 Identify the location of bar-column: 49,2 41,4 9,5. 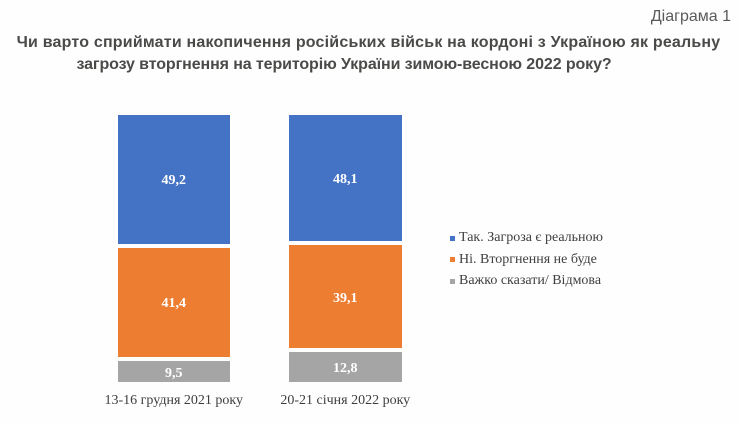
(173, 248).